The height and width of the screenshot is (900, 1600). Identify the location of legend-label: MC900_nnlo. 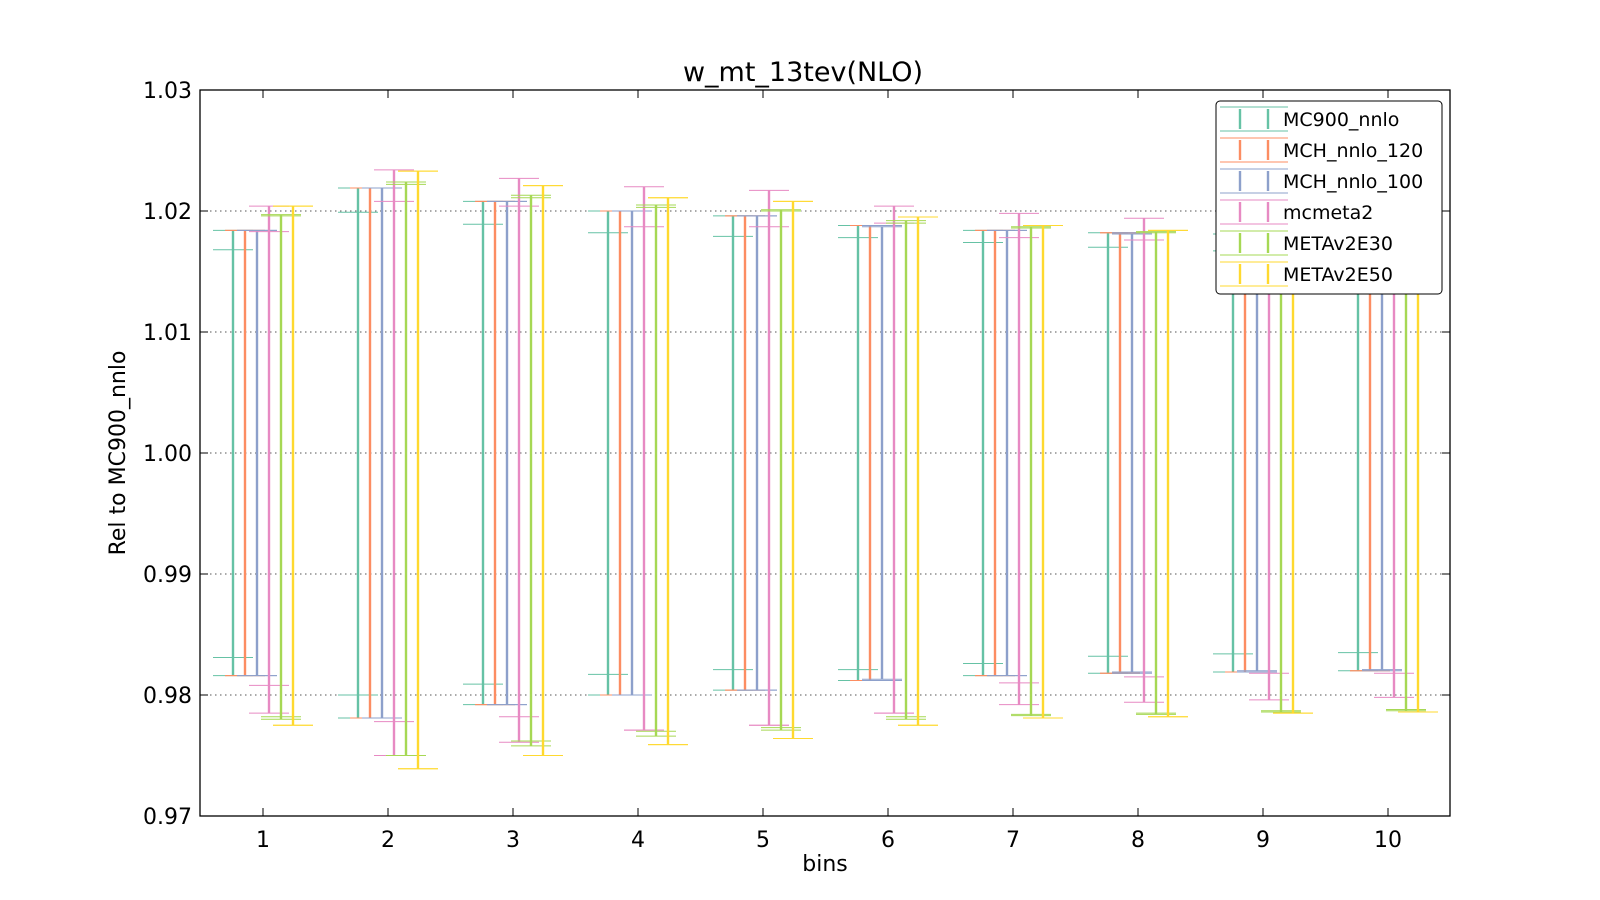
(1341, 120).